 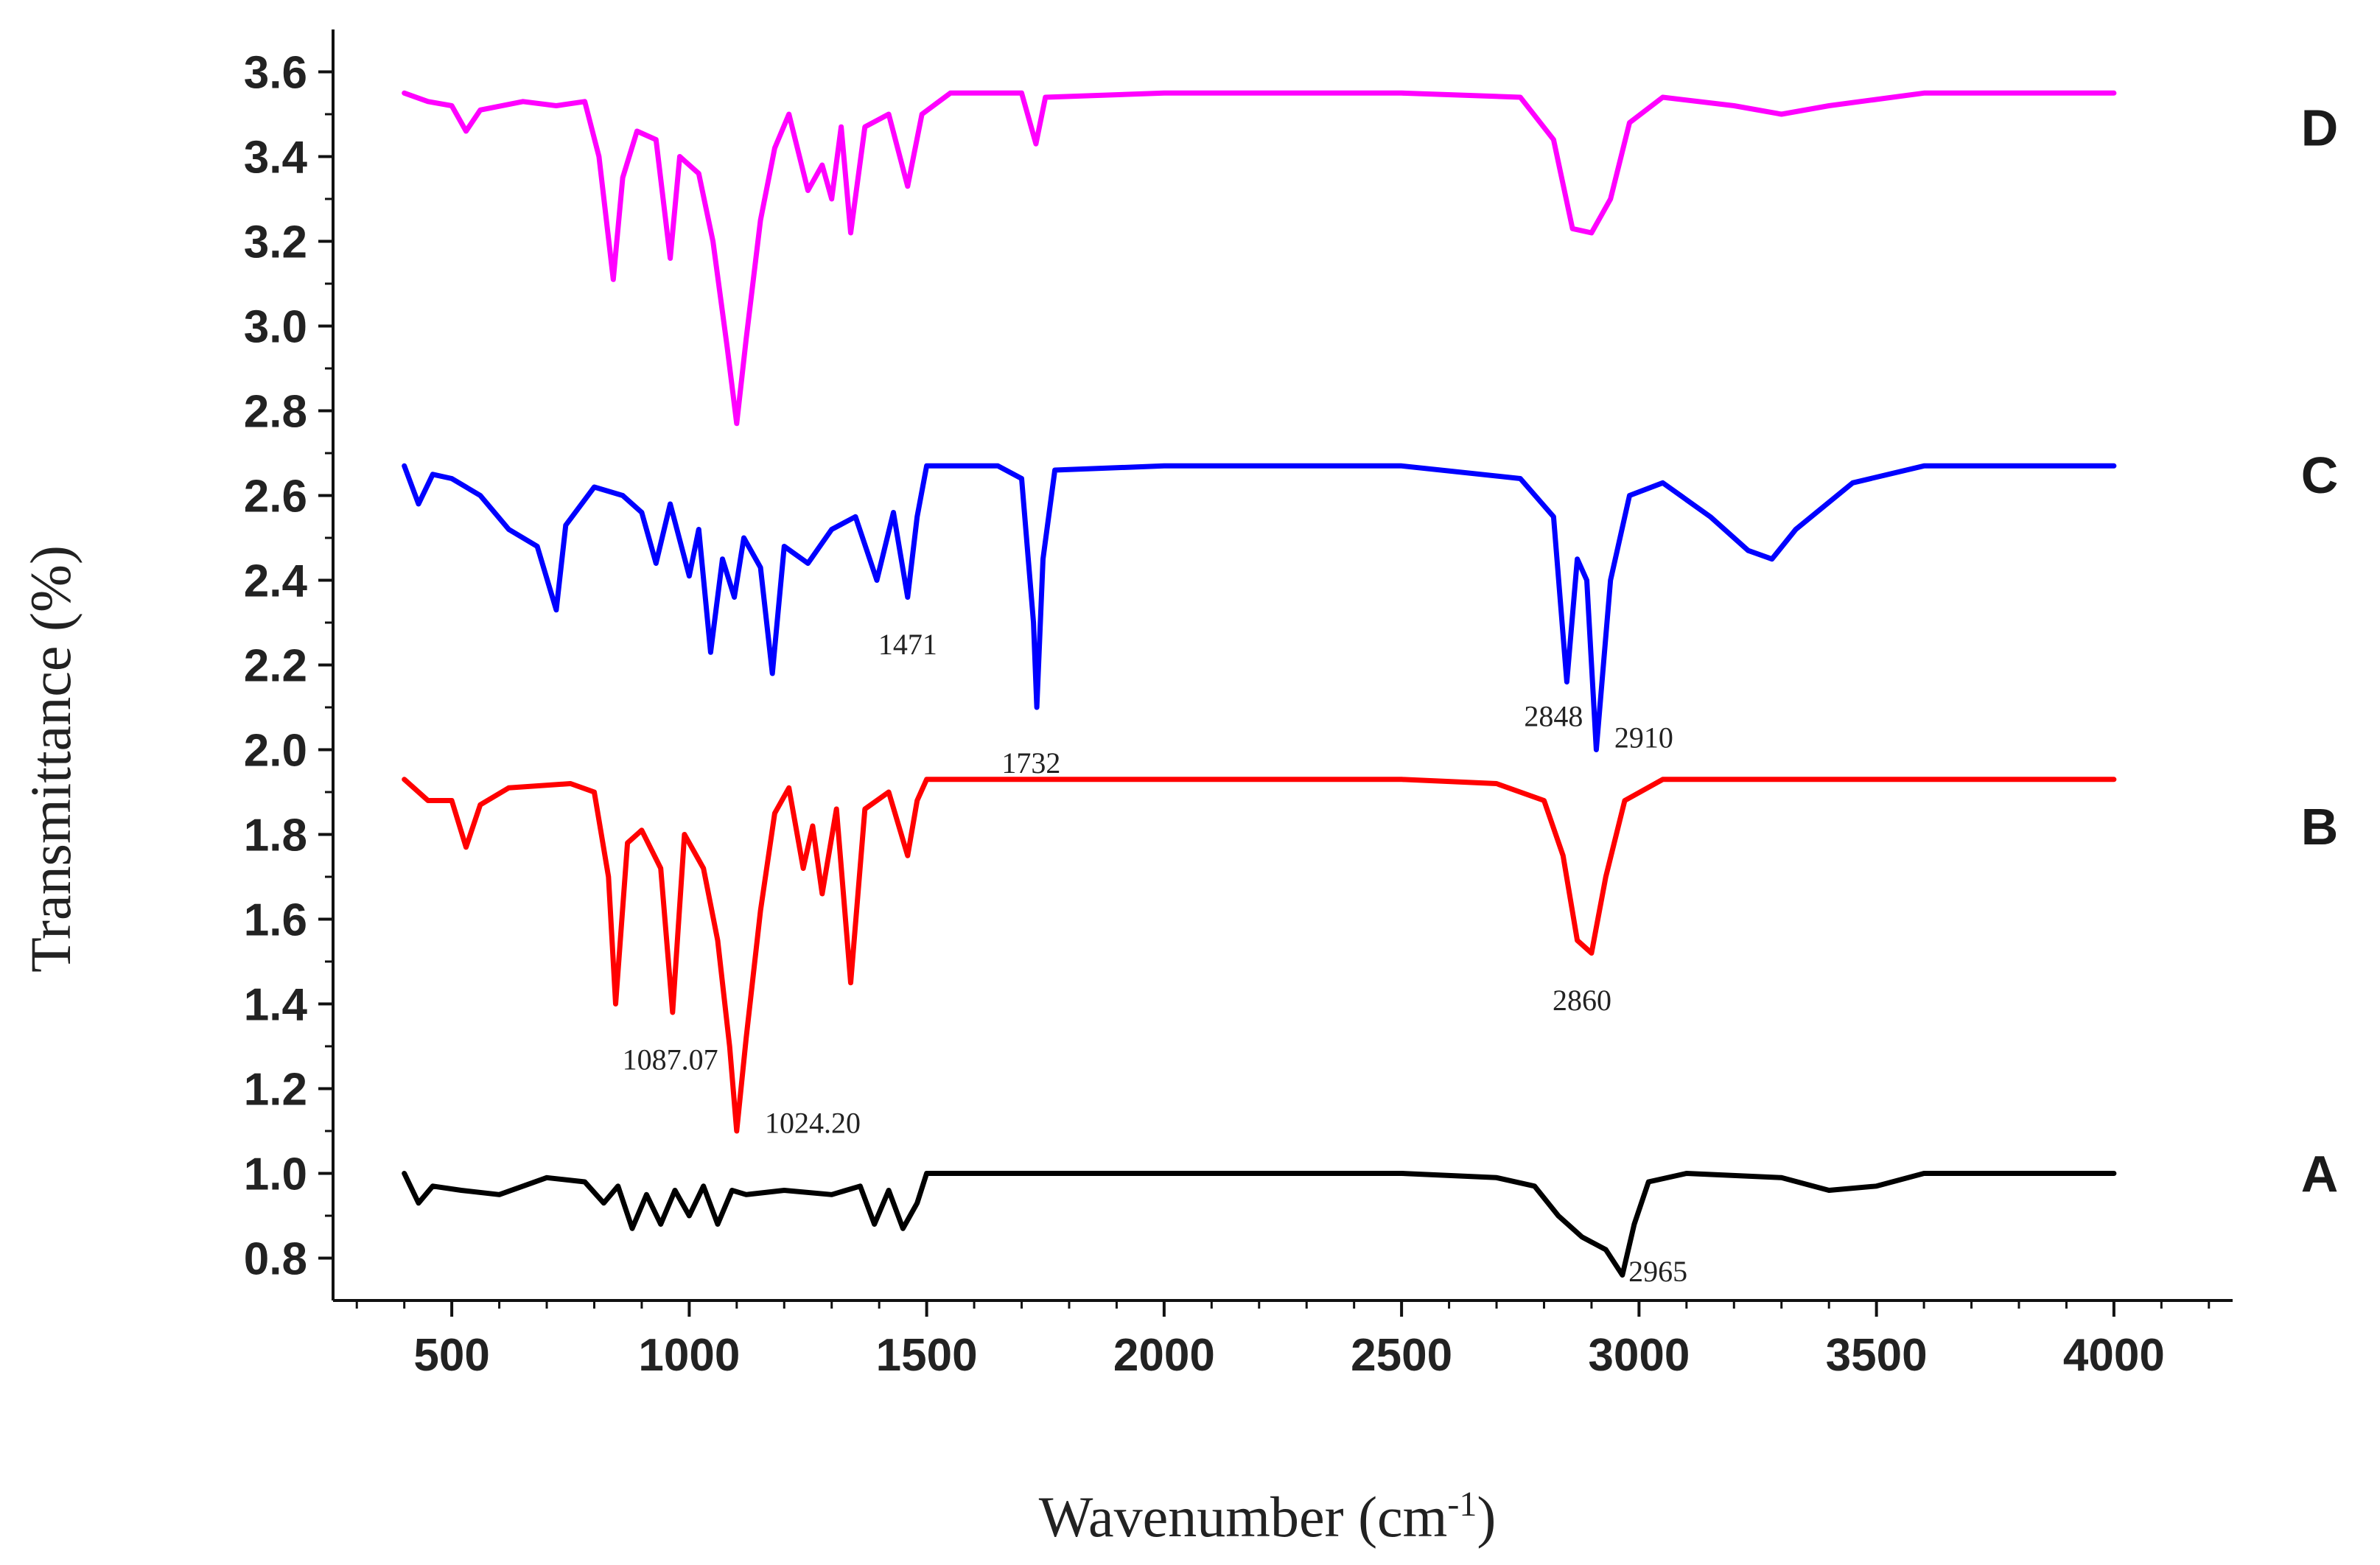 What do you see at coordinates (275, 920) in the screenshot?
I see `y-tick-label: 1.6` at bounding box center [275, 920].